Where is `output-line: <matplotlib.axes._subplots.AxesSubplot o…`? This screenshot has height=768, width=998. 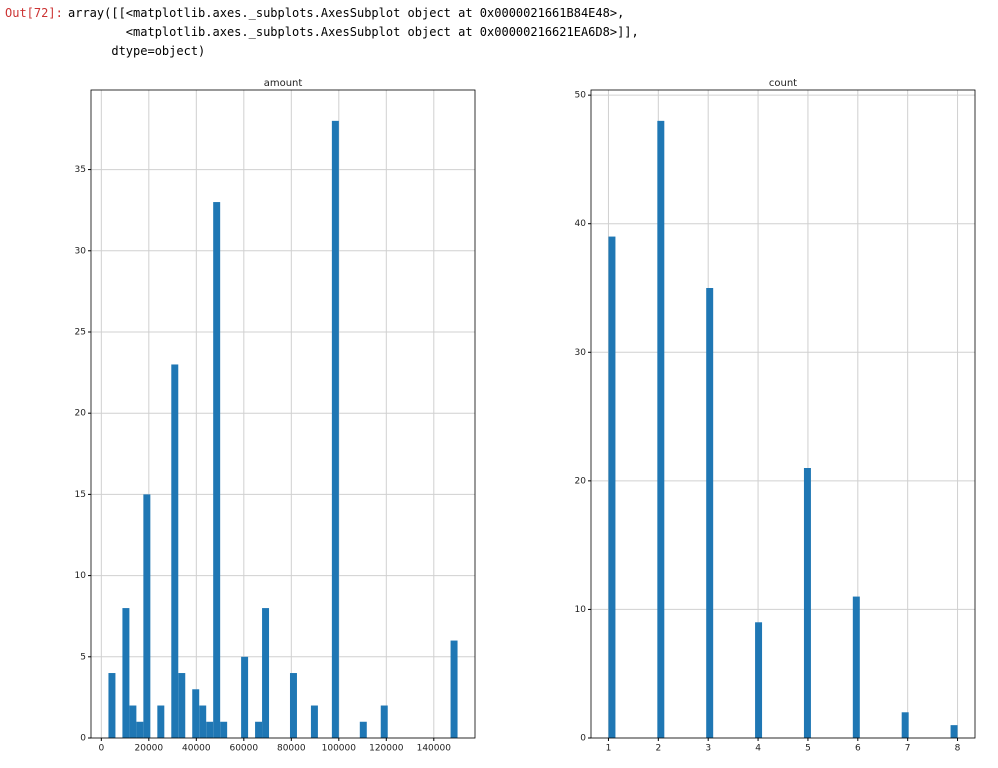 output-line: <matplotlib.axes._subplots.AxesSubplot o… is located at coordinates (353, 32).